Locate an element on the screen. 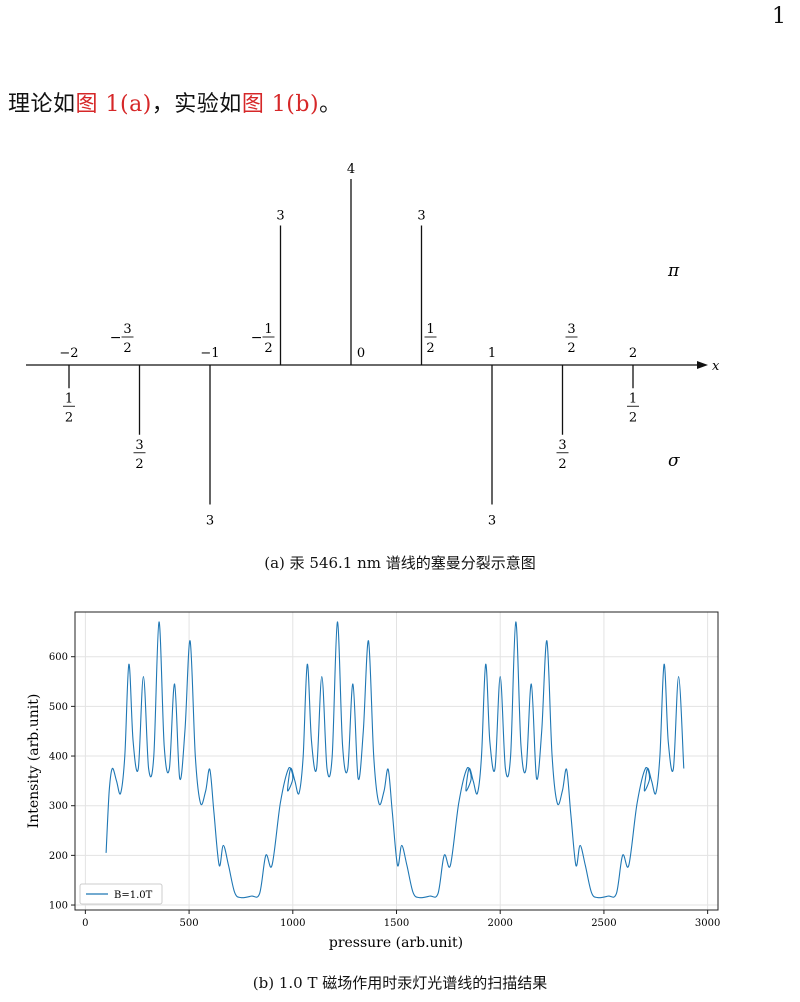 The width and height of the screenshot is (800, 1002). tick-label-1: −3 2 is located at coordinates (122, 339).